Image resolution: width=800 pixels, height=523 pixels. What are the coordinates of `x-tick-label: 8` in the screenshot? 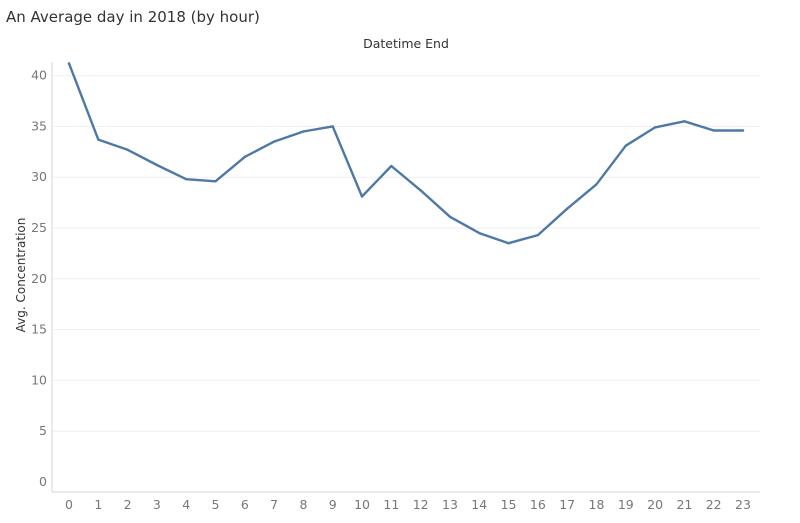 It's located at (303, 504).